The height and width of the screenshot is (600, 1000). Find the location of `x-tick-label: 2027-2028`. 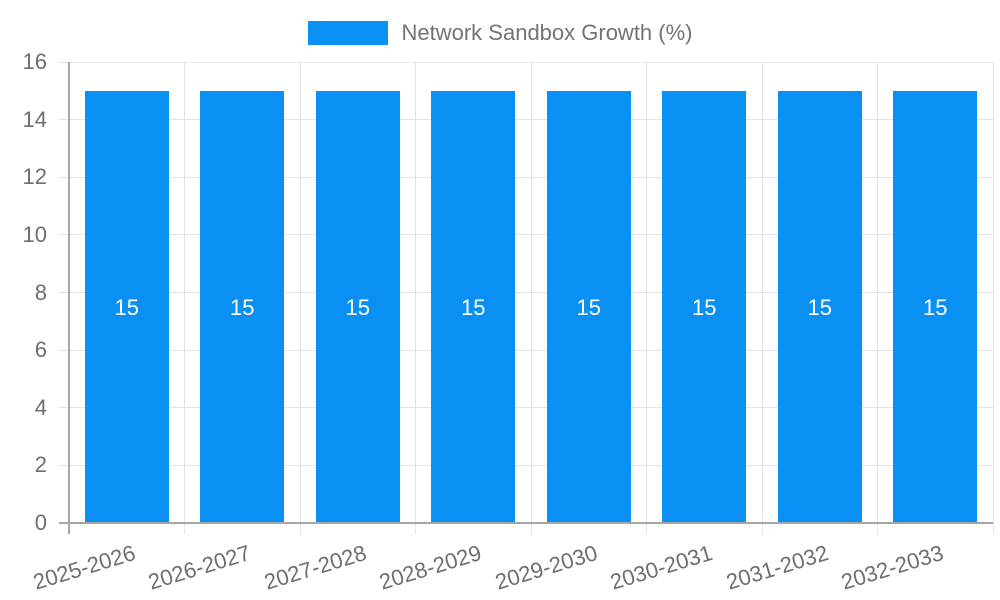

x-tick-label: 2027-2028 is located at coordinates (314, 567).